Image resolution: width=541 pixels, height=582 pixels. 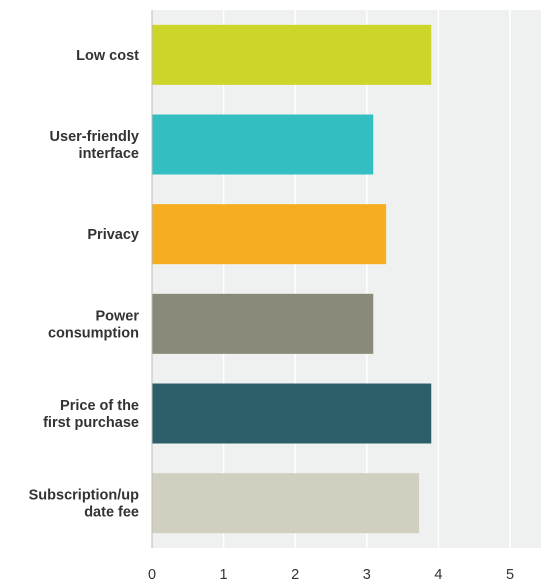 What do you see at coordinates (99, 406) in the screenshot?
I see `category-label: Price of the` at bounding box center [99, 406].